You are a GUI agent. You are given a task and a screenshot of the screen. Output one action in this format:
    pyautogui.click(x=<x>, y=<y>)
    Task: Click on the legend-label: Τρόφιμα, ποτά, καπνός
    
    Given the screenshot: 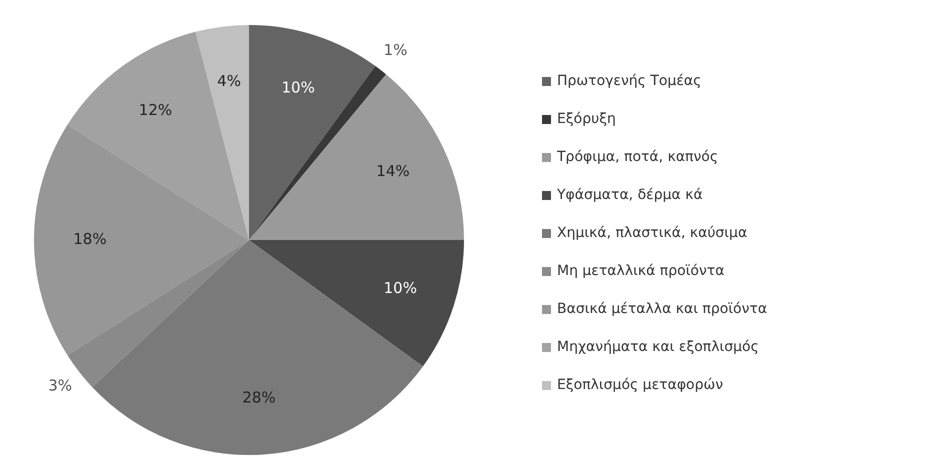 What is the action you would take?
    pyautogui.click(x=637, y=157)
    